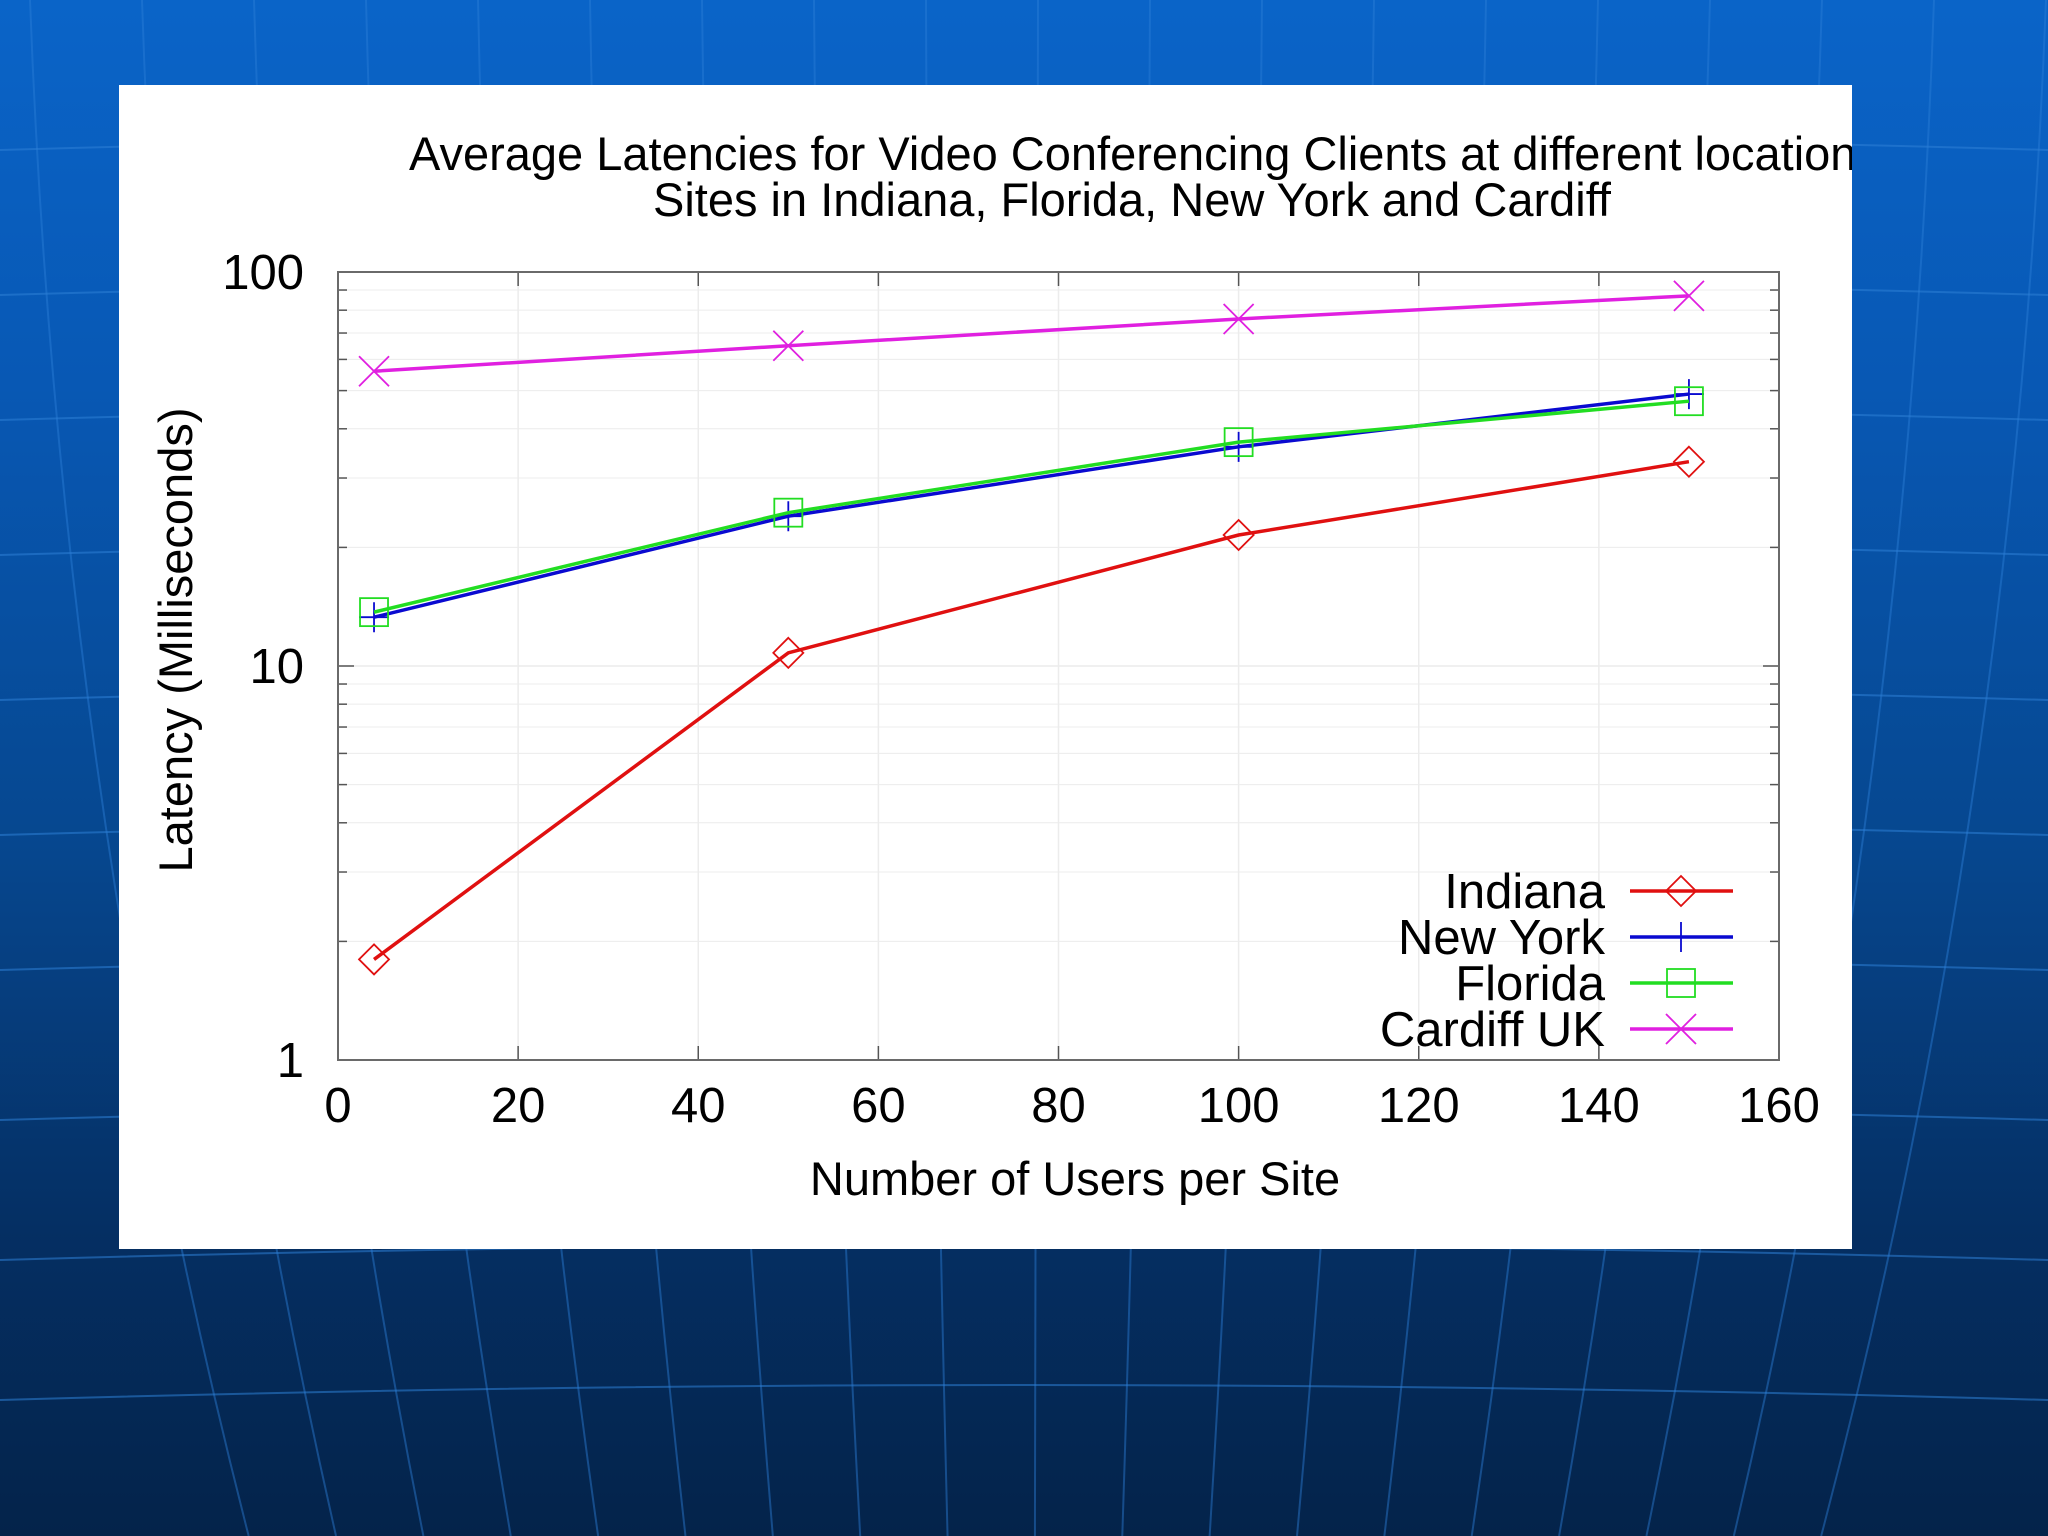 This screenshot has width=2048, height=1536. I want to click on x-tick-label: 20, so click(518, 1106).